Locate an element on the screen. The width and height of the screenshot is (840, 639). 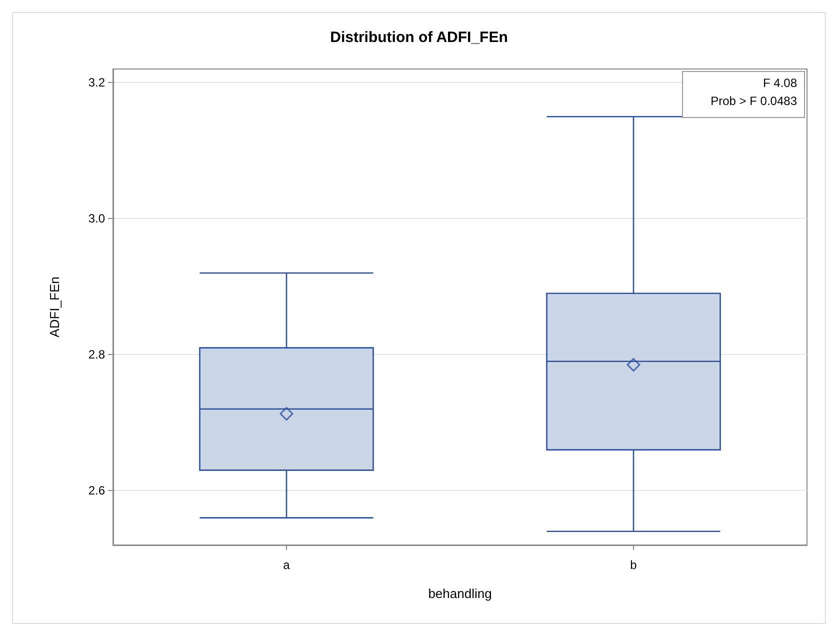
y-tick-label: 2.8 is located at coordinates (97, 355).